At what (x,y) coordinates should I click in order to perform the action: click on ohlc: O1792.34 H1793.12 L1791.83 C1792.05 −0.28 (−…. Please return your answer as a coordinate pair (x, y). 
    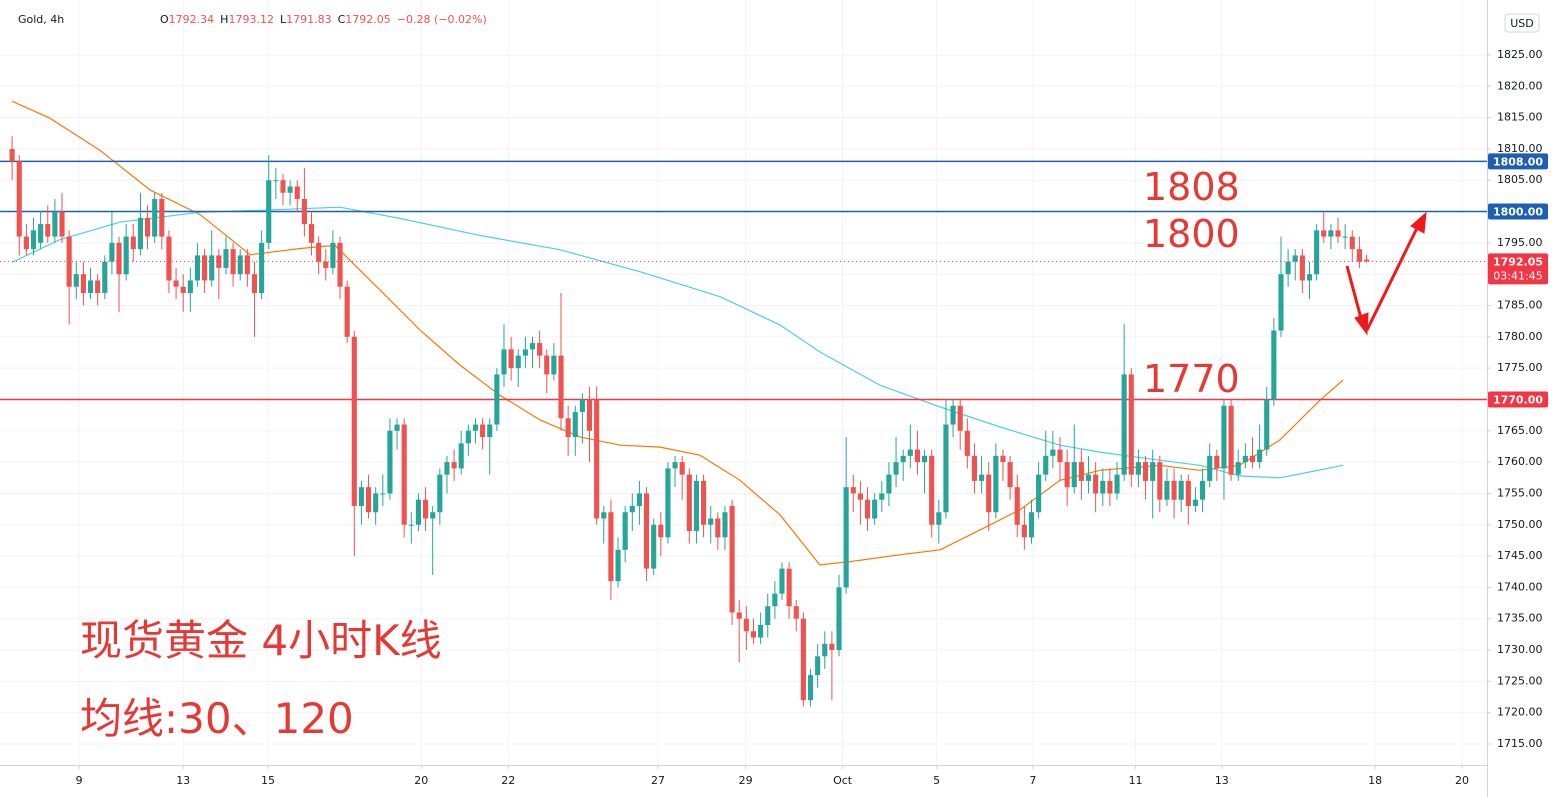
    Looking at the image, I should click on (323, 19).